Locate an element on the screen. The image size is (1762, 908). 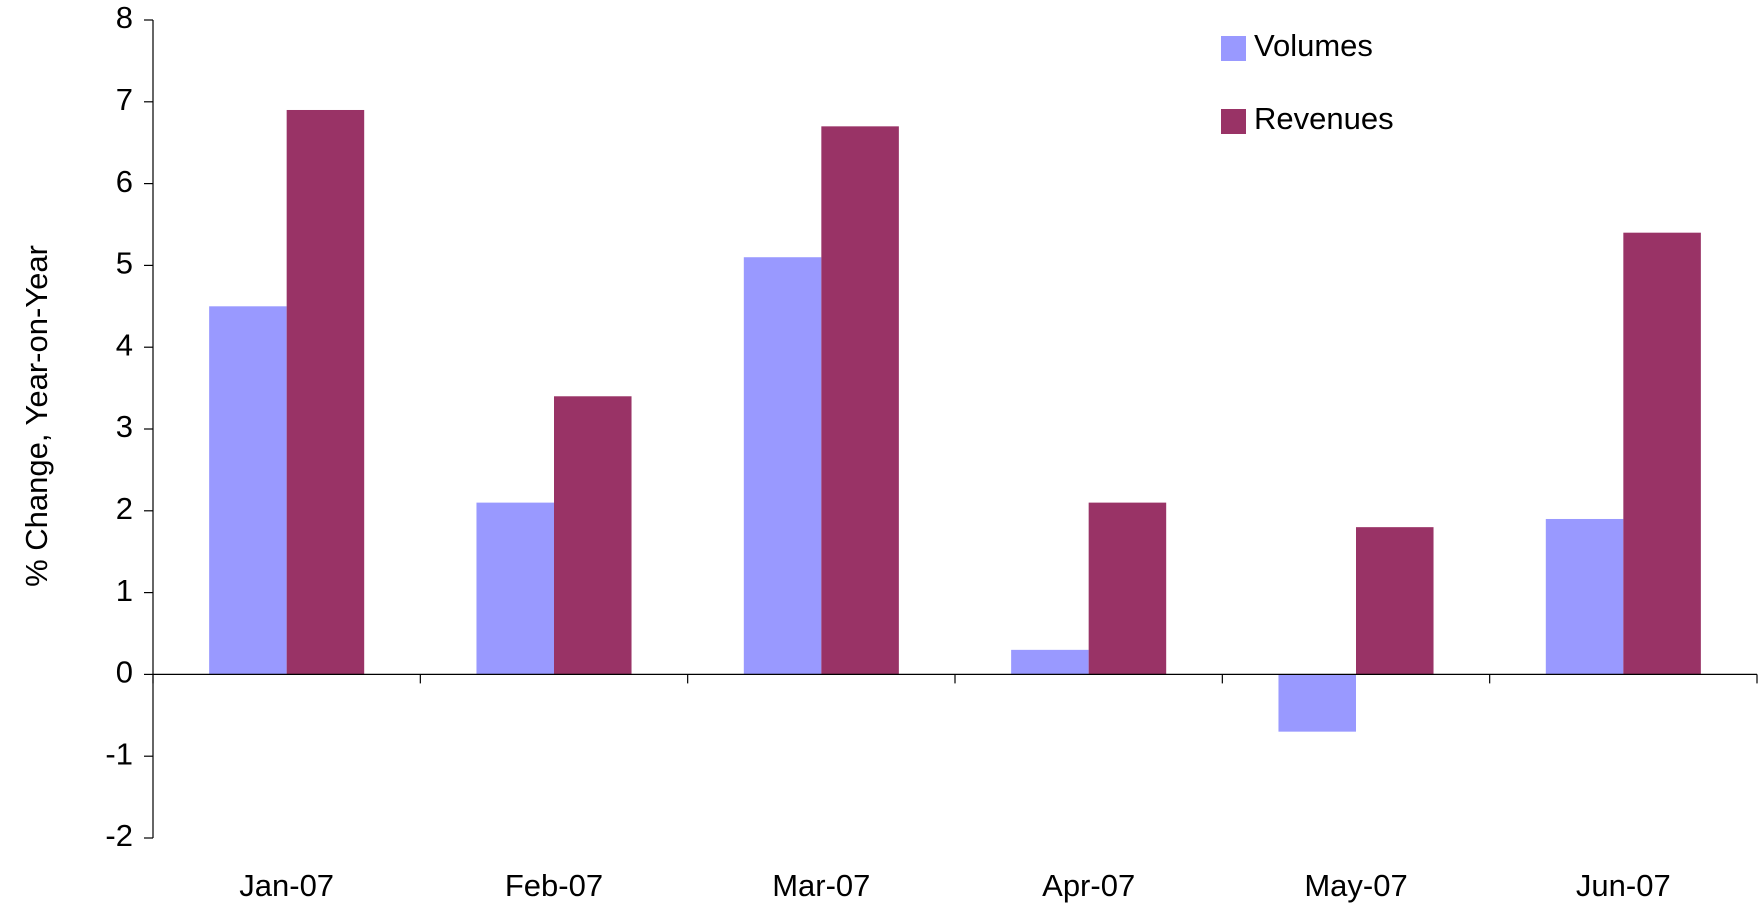
y-tick-label: 3 is located at coordinates (124, 426).